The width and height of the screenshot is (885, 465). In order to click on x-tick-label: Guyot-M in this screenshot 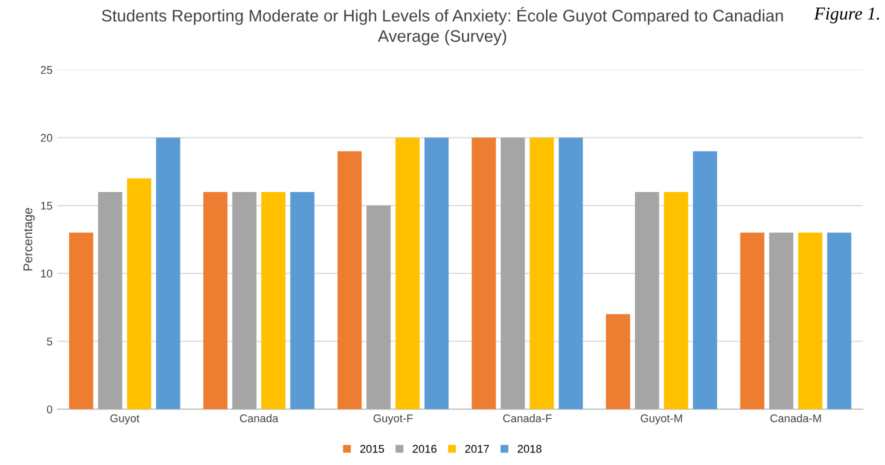, I will do `click(661, 419)`.